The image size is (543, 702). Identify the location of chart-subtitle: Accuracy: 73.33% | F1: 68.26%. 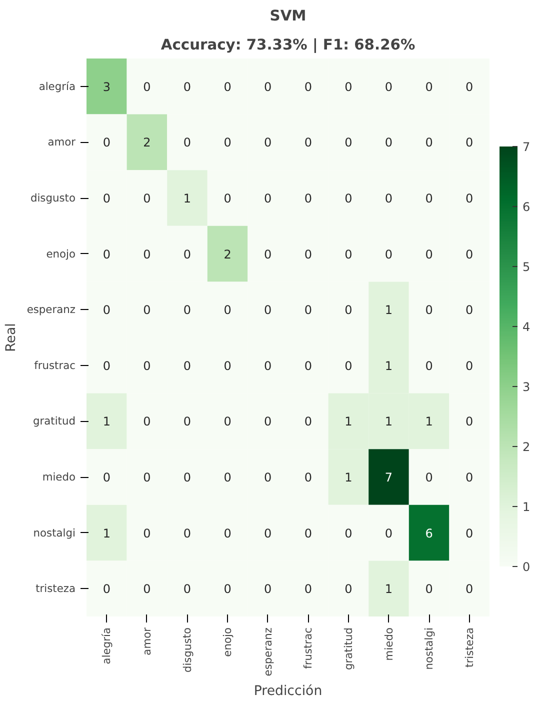
(288, 45).